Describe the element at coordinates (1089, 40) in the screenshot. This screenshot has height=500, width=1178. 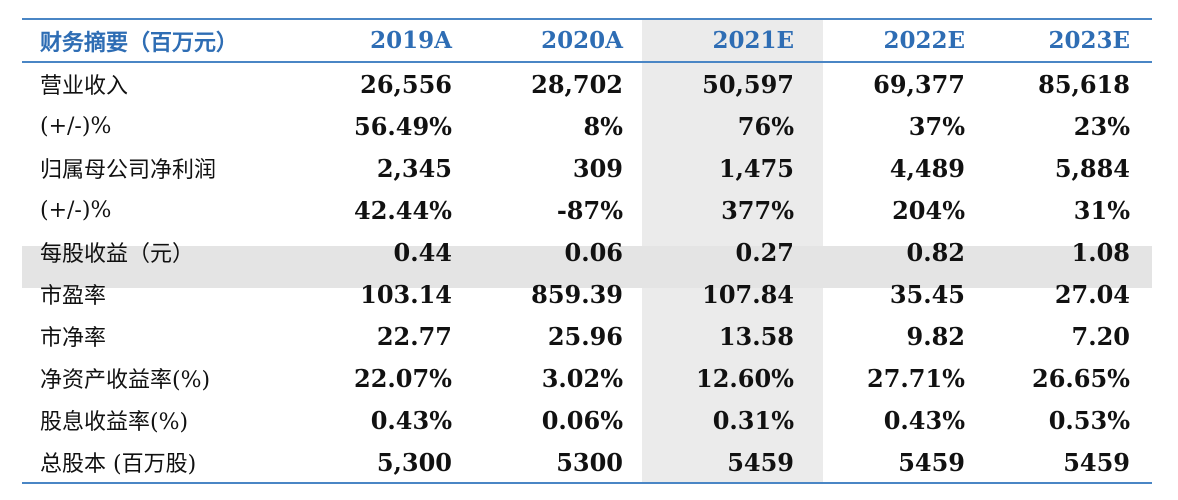
I see `header-year: 2023E` at that location.